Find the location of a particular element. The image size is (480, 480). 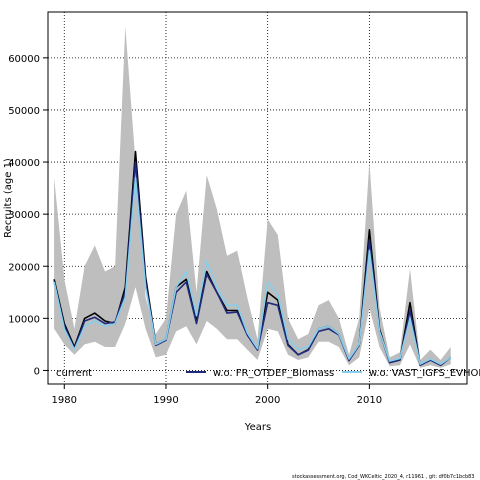

y-axis-title: Recruits (age 1) is located at coordinates (8, 198).